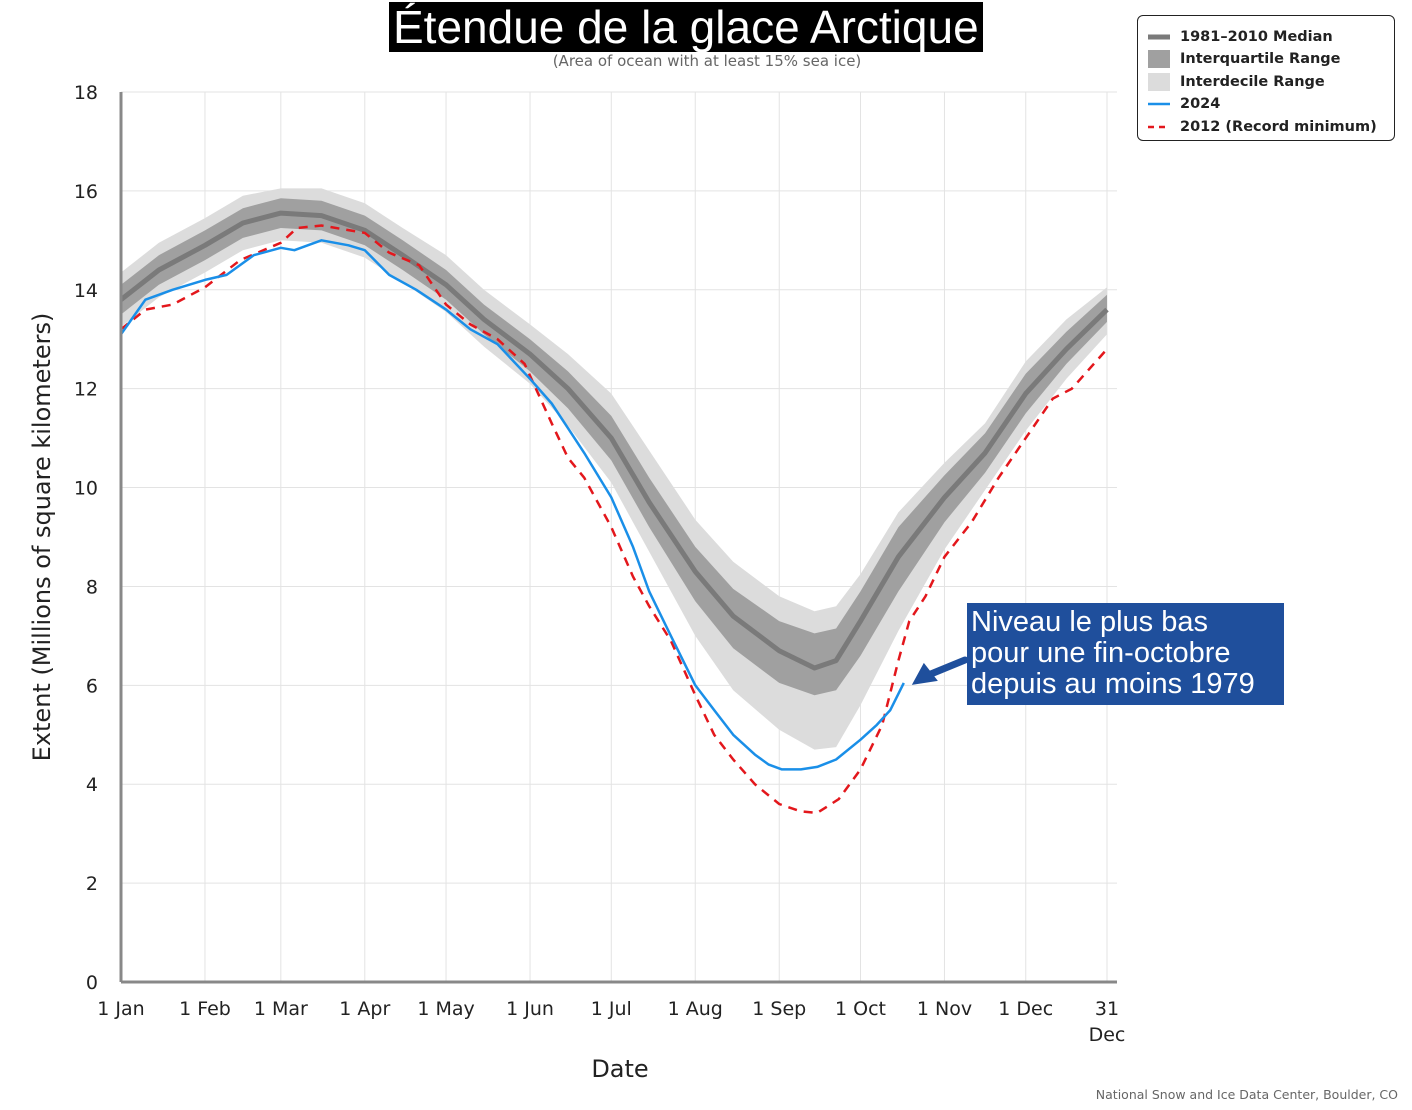 Image resolution: width=1412 pixels, height=1110 pixels. Describe the element at coordinates (686, 27) in the screenshot. I see `chart-title: Étendue de la glace Arctique` at that location.